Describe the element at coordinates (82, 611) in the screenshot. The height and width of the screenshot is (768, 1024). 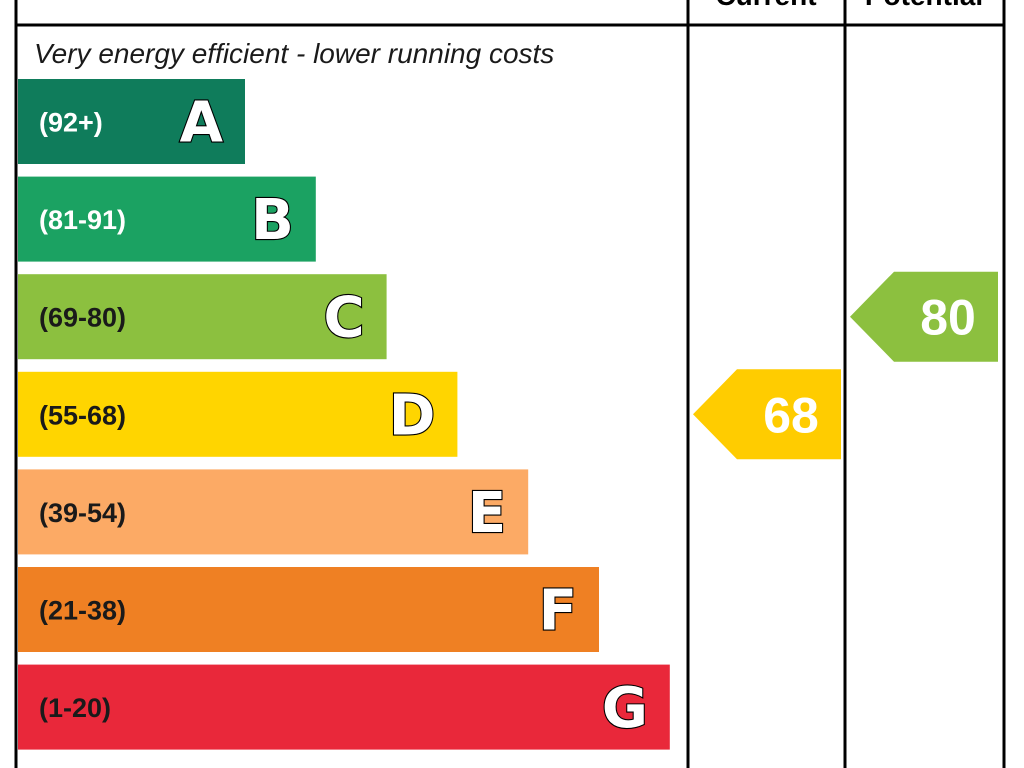
I see `band-f-range: (21-38)` at that location.